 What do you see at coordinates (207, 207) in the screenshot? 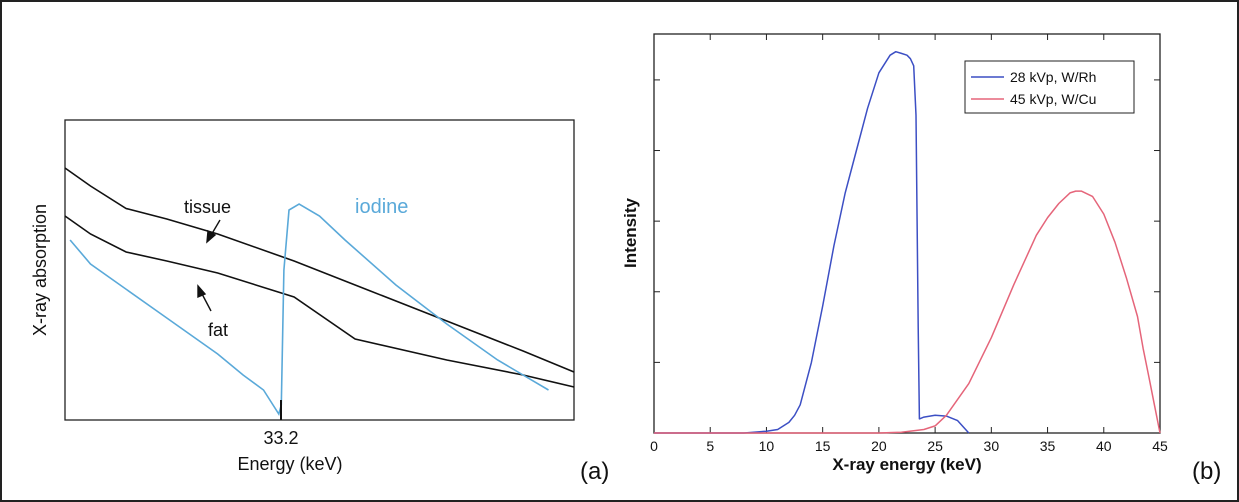
I see `tissue-annotation: tissue` at bounding box center [207, 207].